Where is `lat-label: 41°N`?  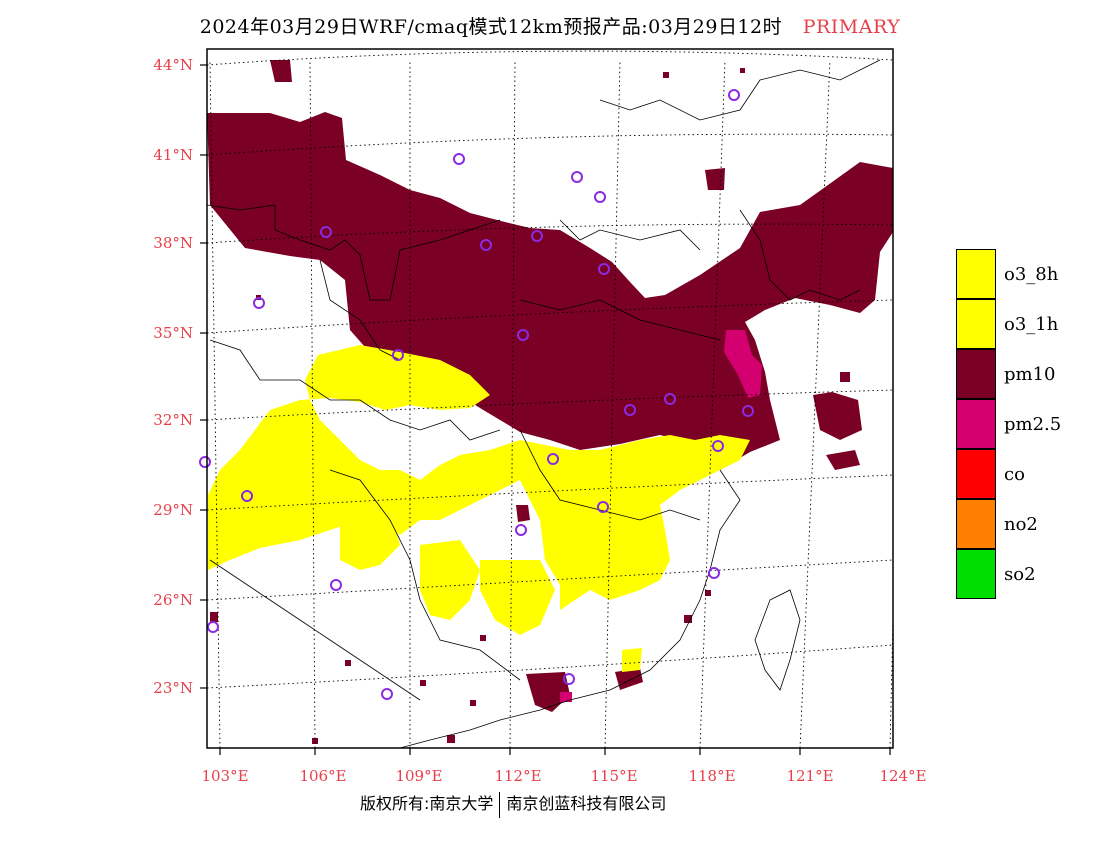
lat-label: 41°N is located at coordinates (173, 155).